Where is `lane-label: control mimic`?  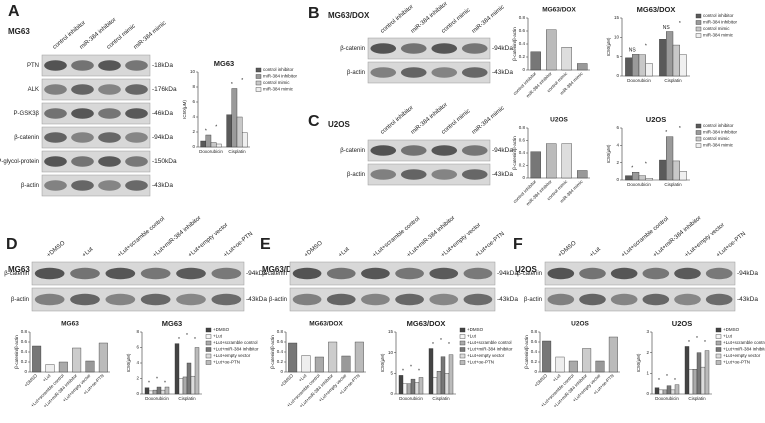
lane-label: control mimic is located at coordinates (456, 20).